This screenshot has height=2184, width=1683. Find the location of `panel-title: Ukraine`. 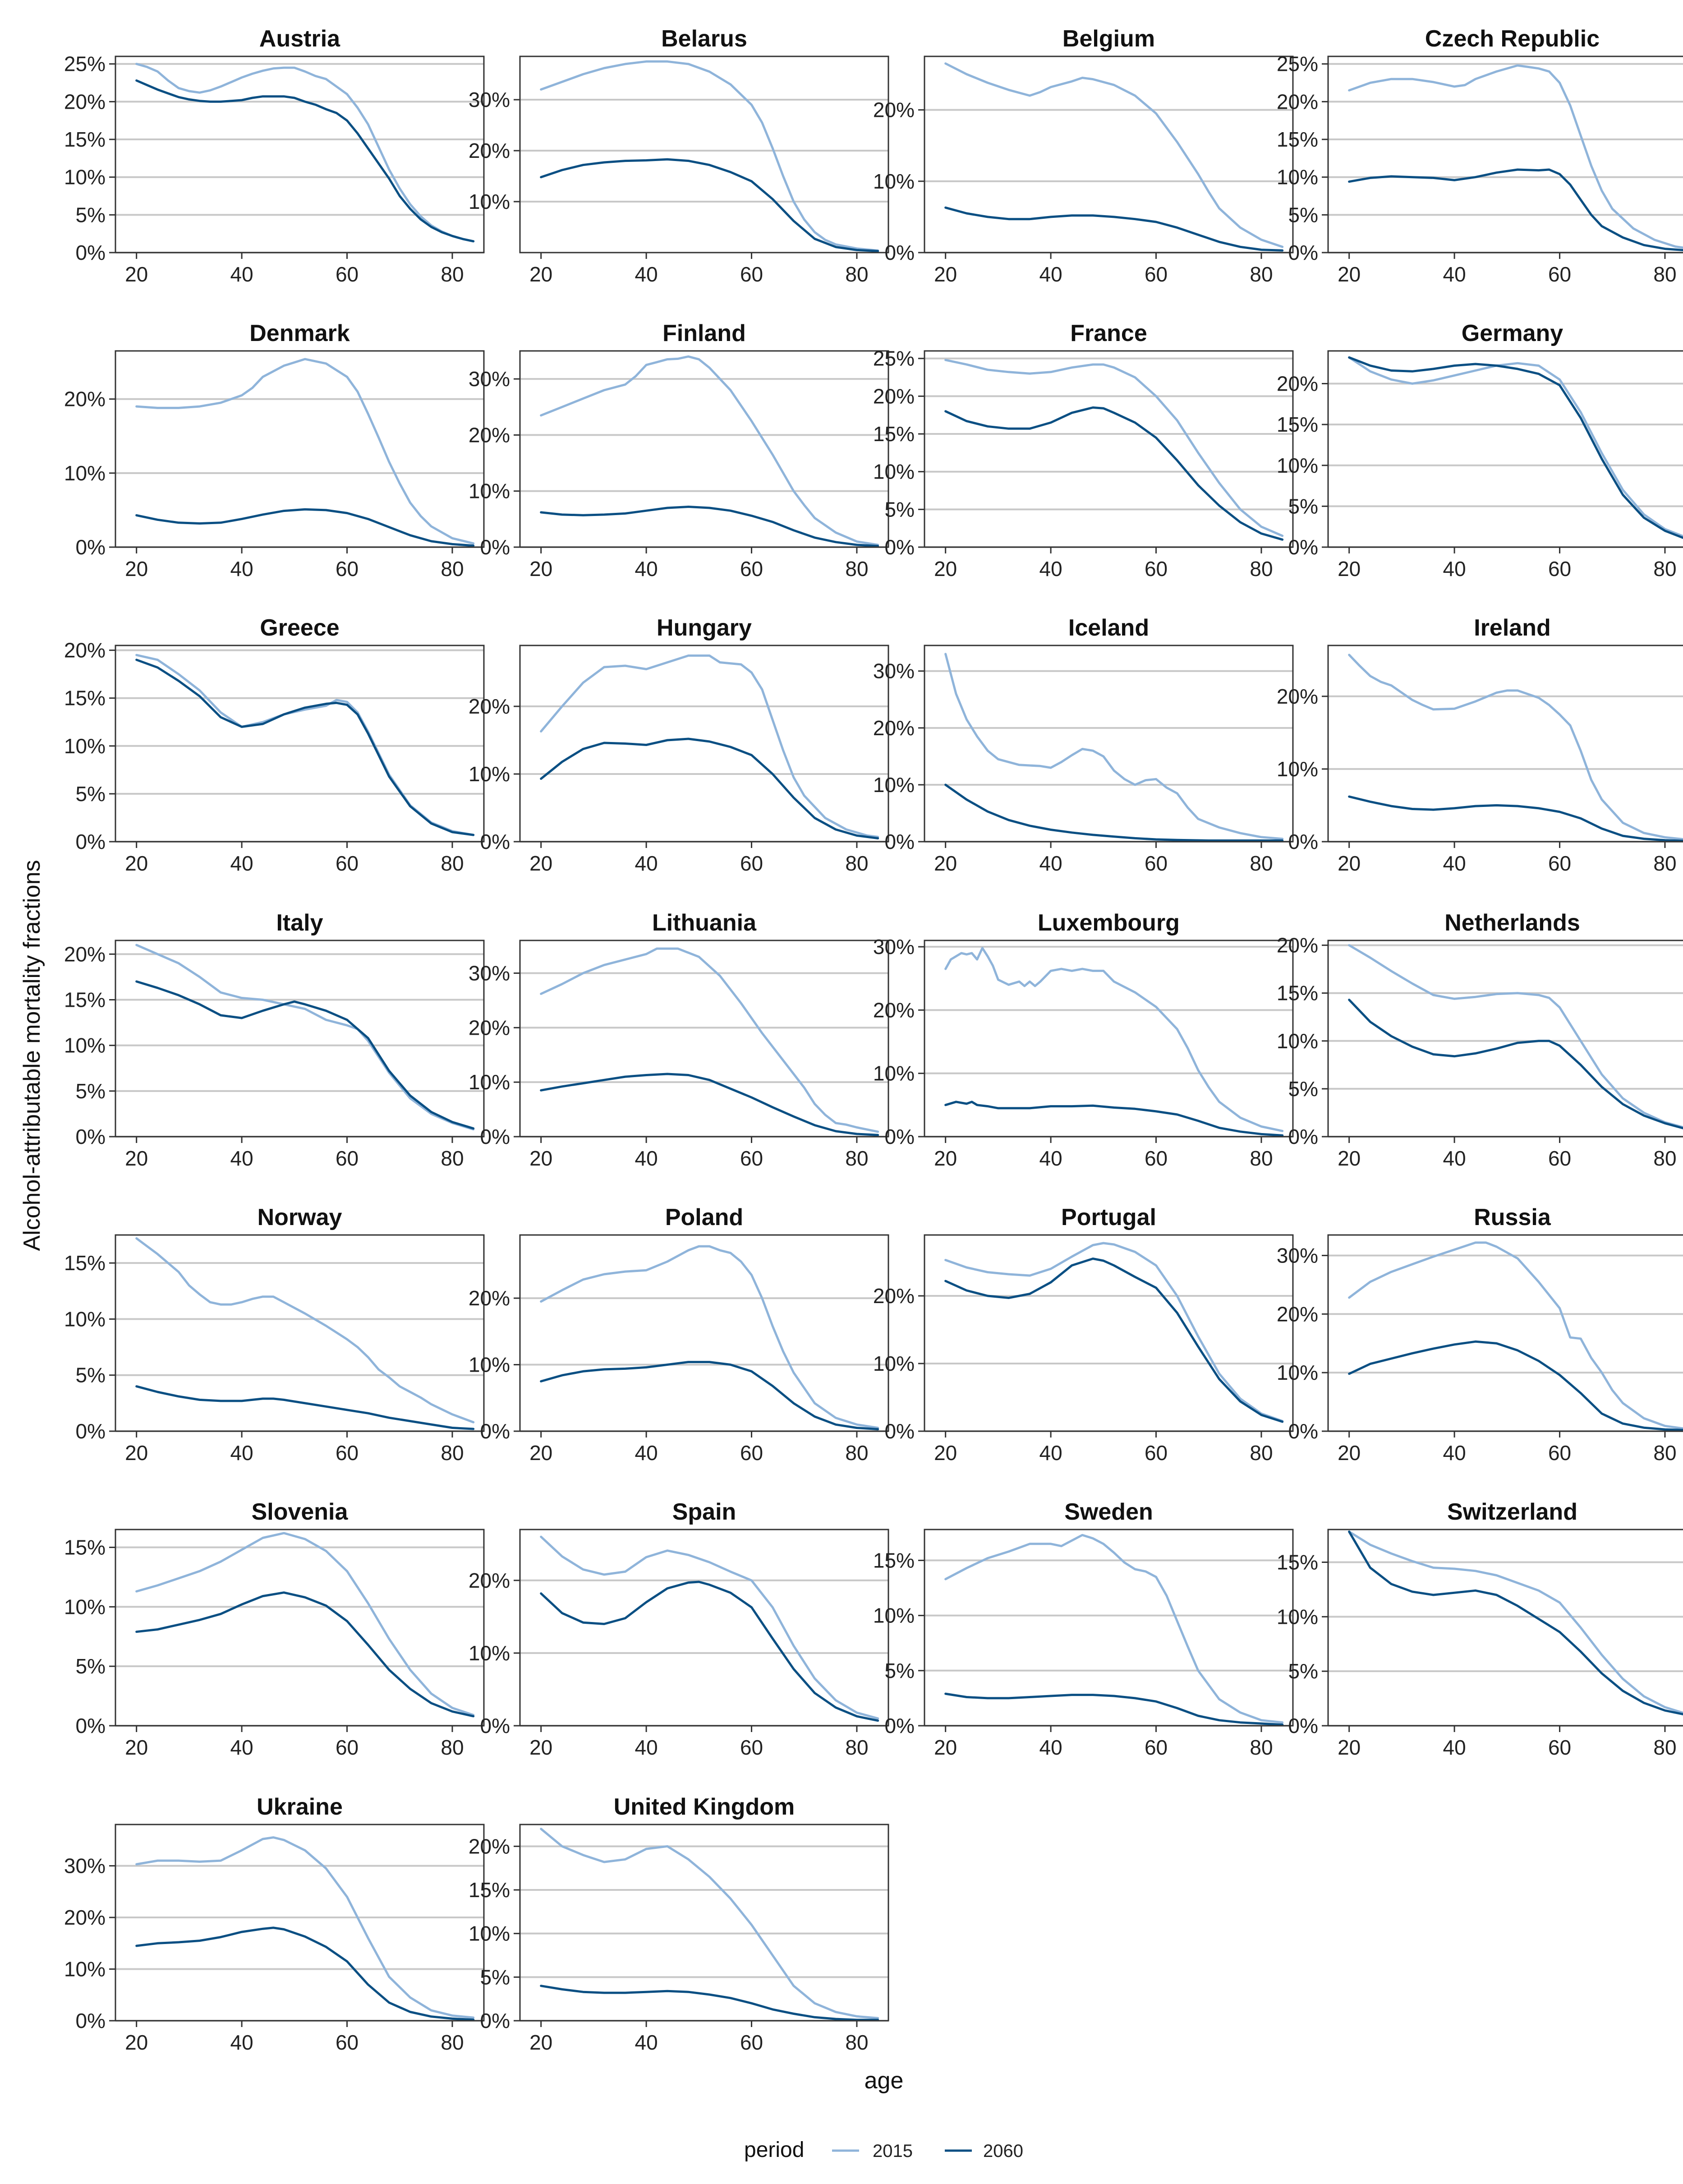

panel-title: Ukraine is located at coordinates (300, 1807).